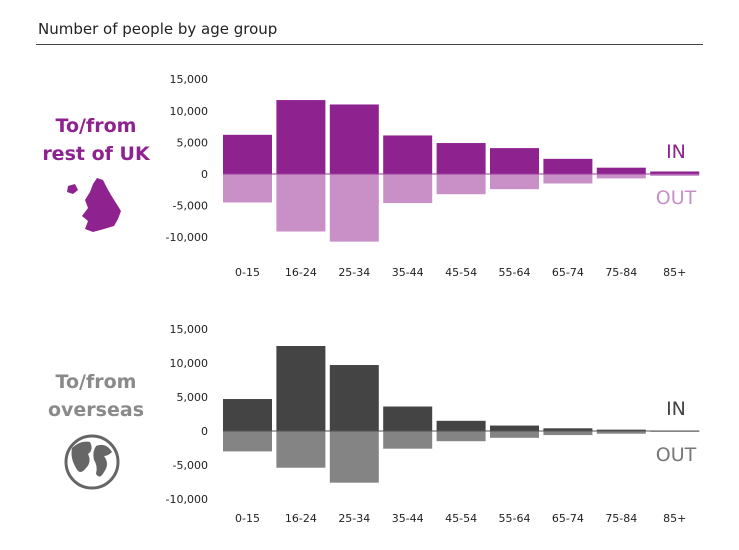  I want to click on overseas-panel-label: To/from overseas, so click(96, 396).